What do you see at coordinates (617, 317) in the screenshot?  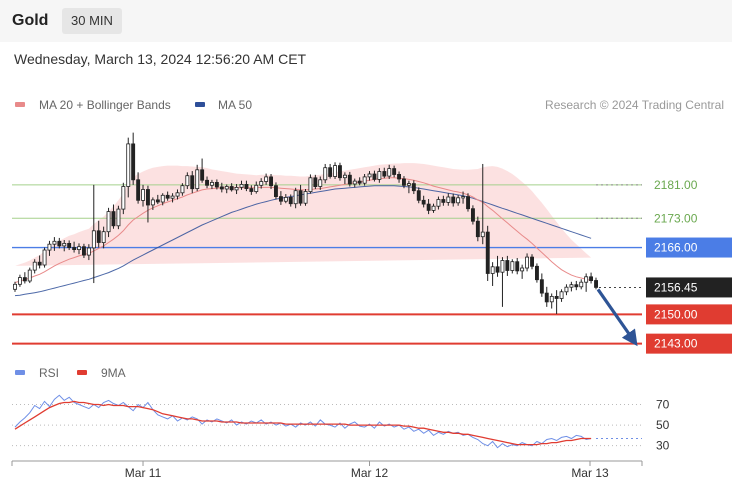 I see `forecast-arrow` at bounding box center [617, 317].